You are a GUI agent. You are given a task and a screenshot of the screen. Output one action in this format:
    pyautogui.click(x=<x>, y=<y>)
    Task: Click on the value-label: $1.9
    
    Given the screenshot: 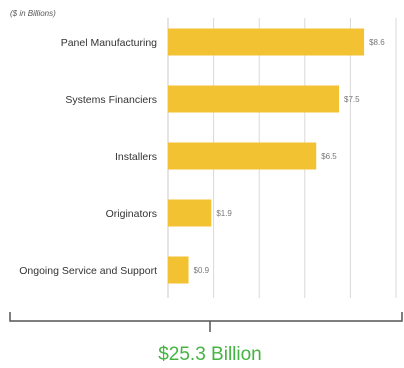 What is the action you would take?
    pyautogui.click(x=224, y=213)
    